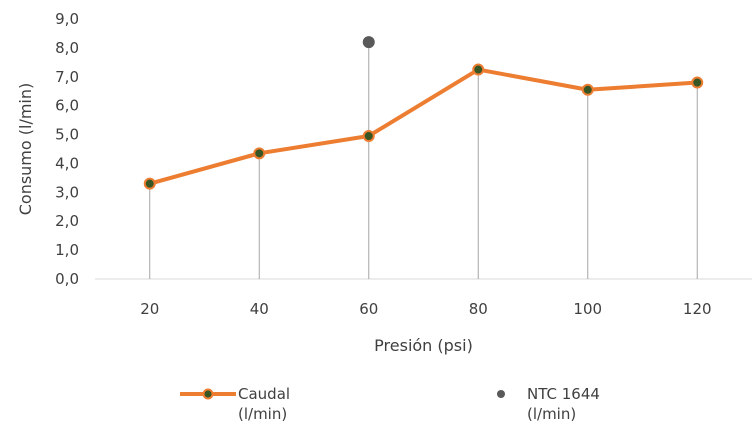 The image size is (752, 429). I want to click on y-tick-label: 6,0, so click(67, 106).